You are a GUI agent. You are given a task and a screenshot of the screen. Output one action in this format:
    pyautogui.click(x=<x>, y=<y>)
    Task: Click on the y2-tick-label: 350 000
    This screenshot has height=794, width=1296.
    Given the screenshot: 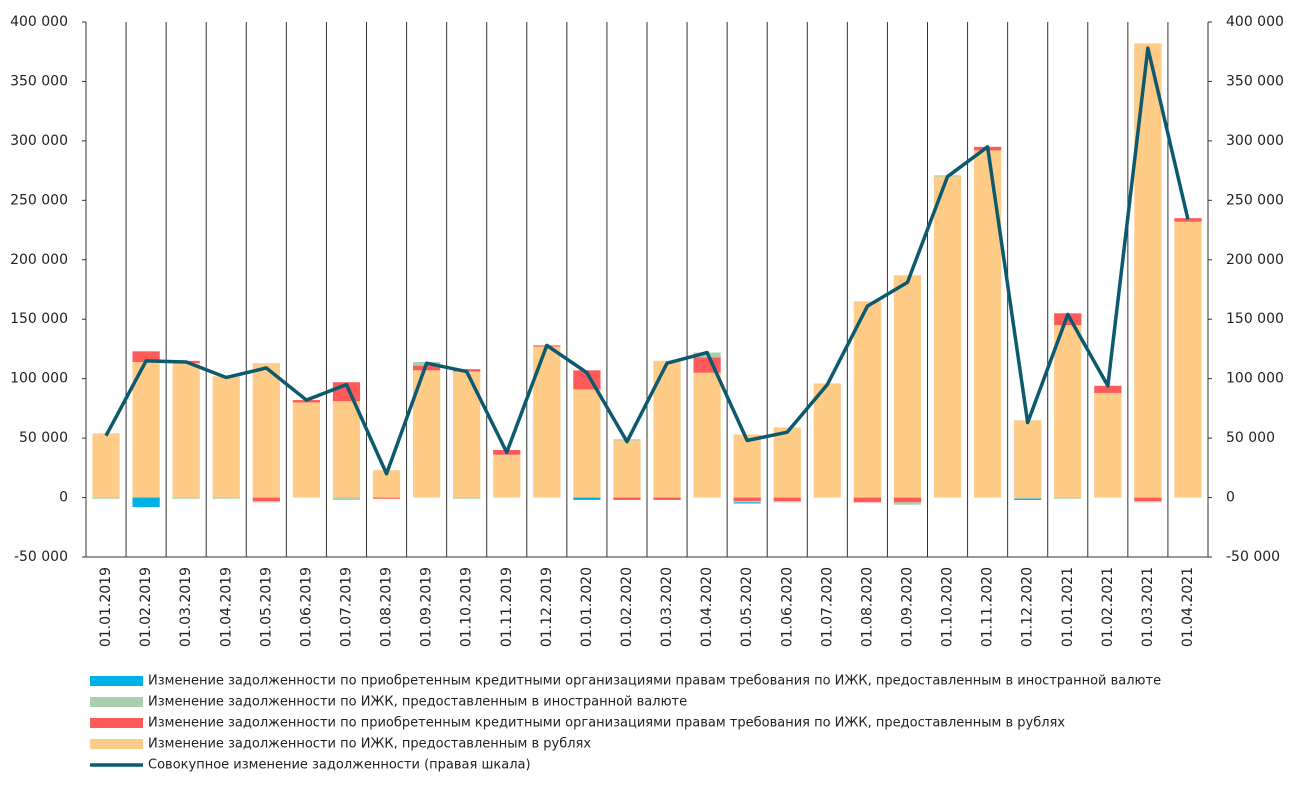 What is the action you would take?
    pyautogui.click(x=1255, y=81)
    